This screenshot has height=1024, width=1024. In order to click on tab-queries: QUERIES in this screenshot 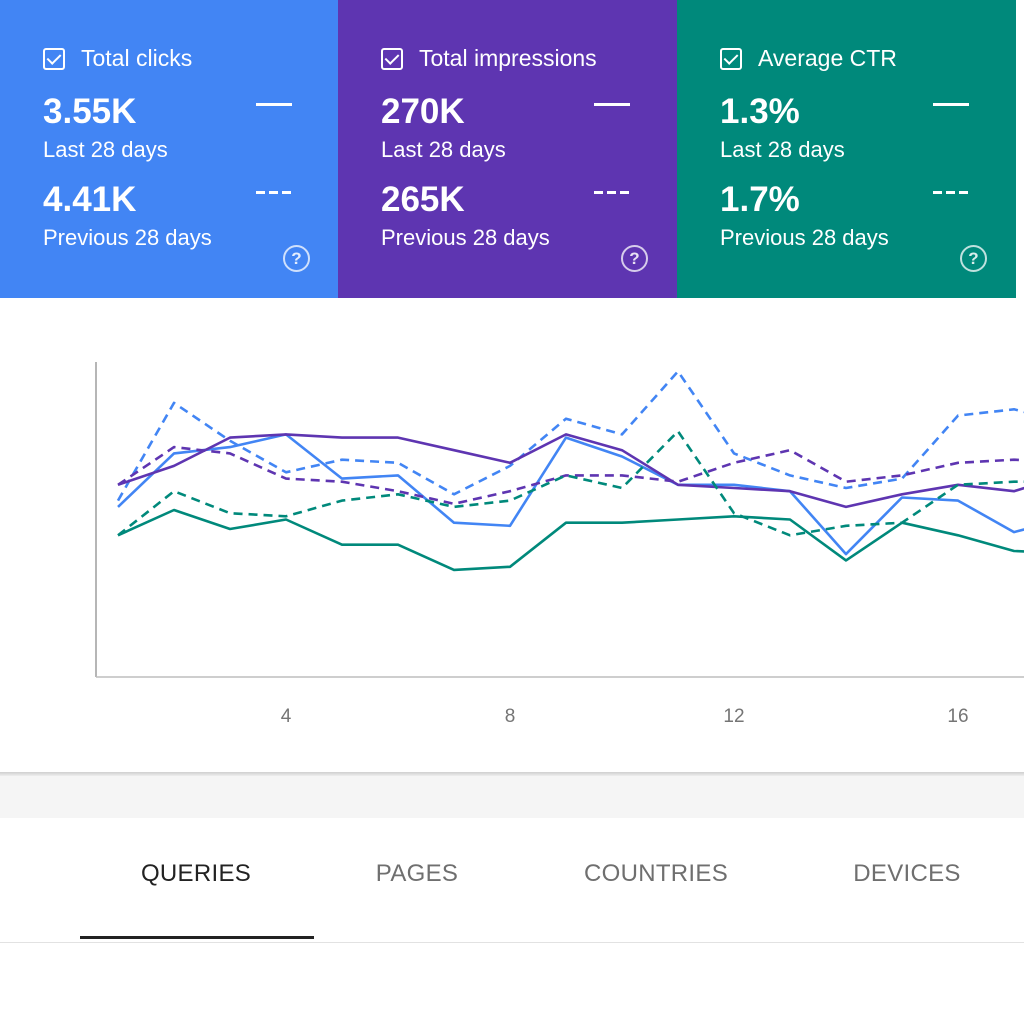, I will do `click(196, 873)`.